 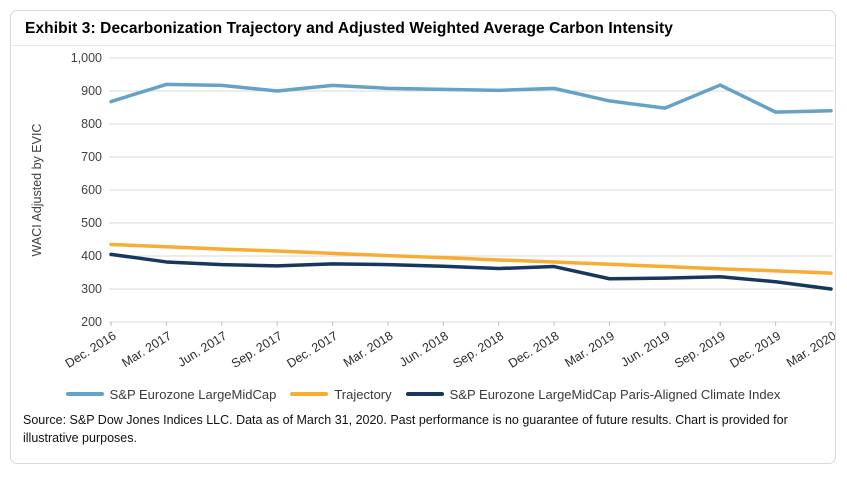 I want to click on x-tick-label-1: Mar. 2017, so click(x=146, y=349).